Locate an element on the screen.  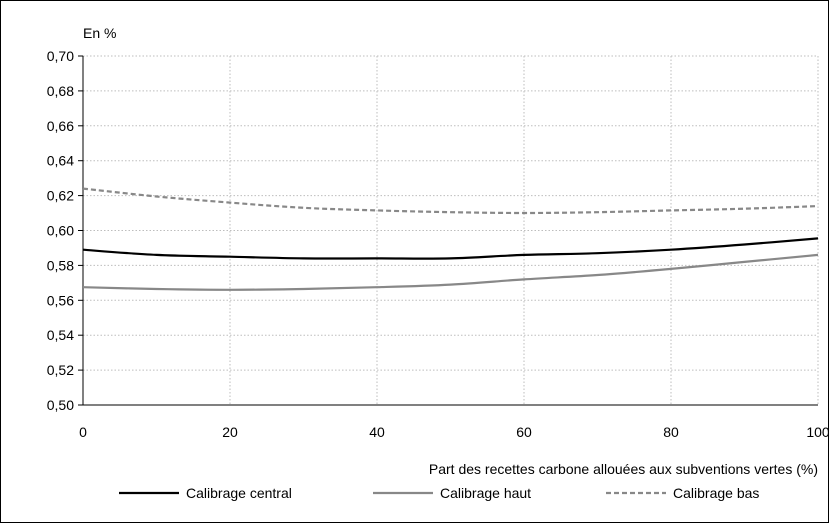
y-tick-label: 0,70 is located at coordinates (60, 56).